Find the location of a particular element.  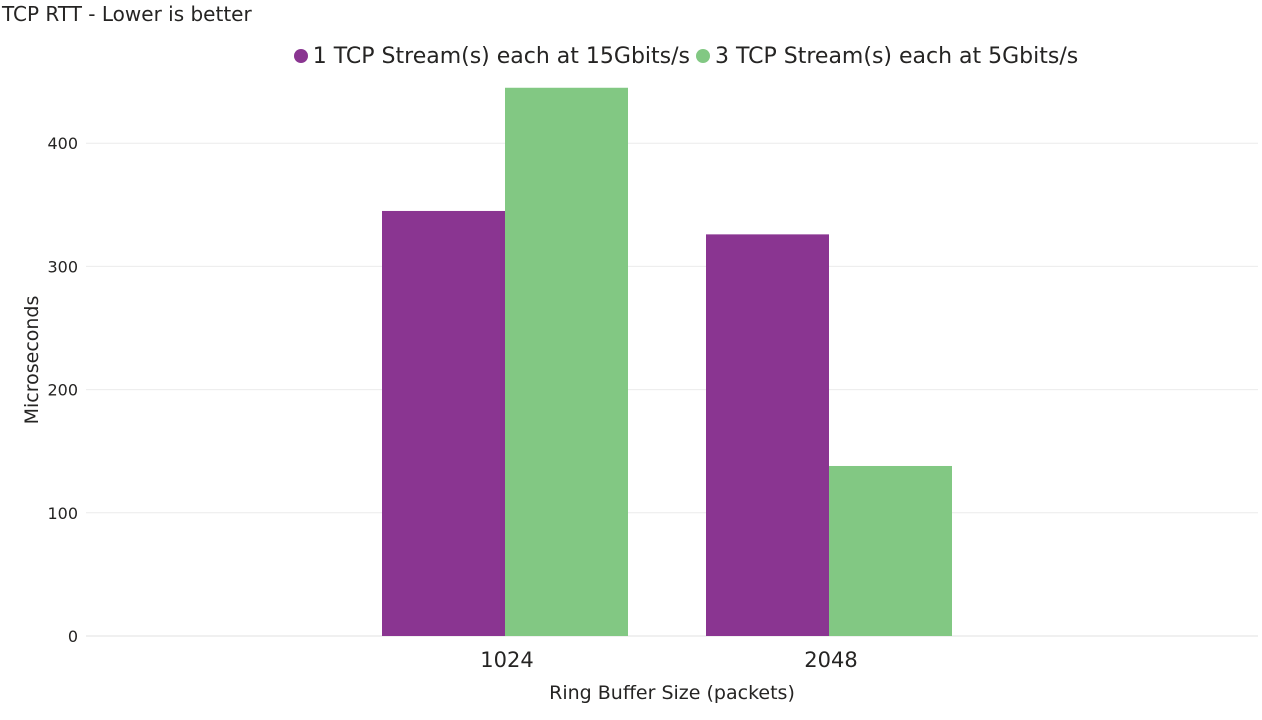

y-tick-label-0: 0 is located at coordinates (73, 636).